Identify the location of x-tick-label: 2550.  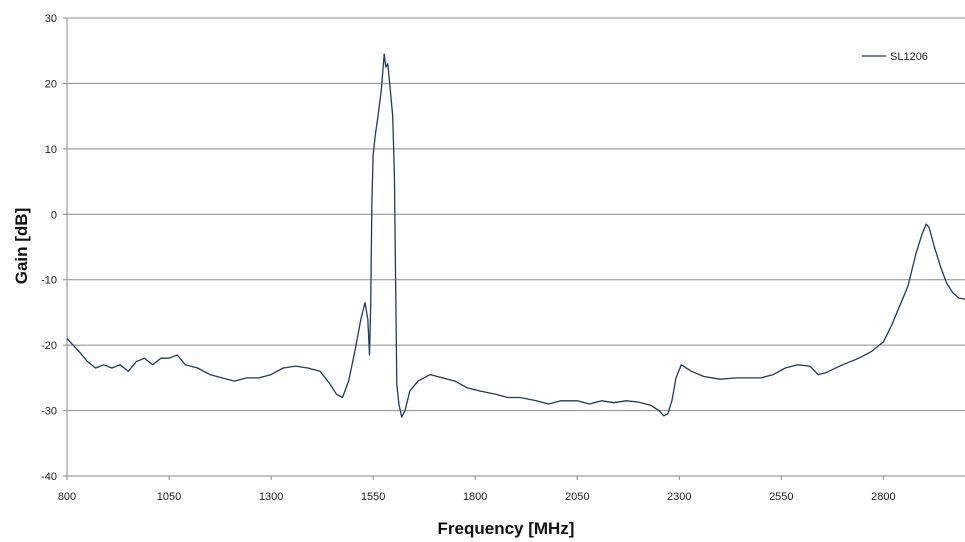
(781, 497).